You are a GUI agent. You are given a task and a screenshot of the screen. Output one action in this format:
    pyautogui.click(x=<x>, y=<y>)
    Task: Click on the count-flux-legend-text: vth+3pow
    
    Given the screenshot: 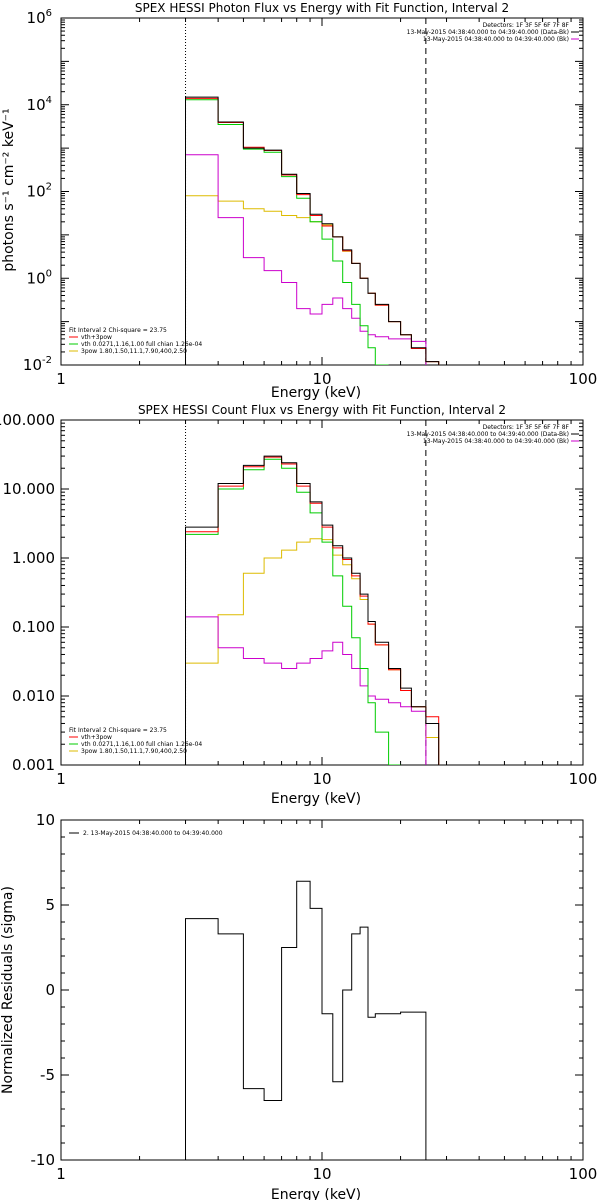 What is the action you would take?
    pyautogui.click(x=96, y=737)
    